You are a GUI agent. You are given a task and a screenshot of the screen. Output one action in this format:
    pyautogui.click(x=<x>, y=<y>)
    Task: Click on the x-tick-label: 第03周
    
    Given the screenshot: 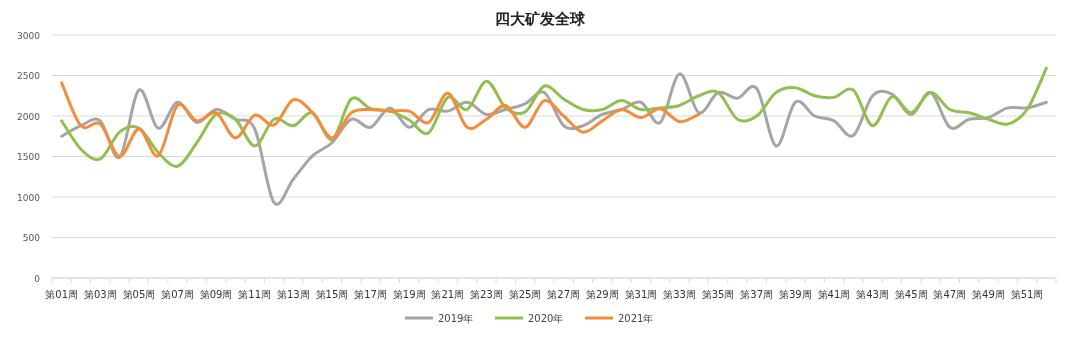 What is the action you would take?
    pyautogui.click(x=100, y=294)
    